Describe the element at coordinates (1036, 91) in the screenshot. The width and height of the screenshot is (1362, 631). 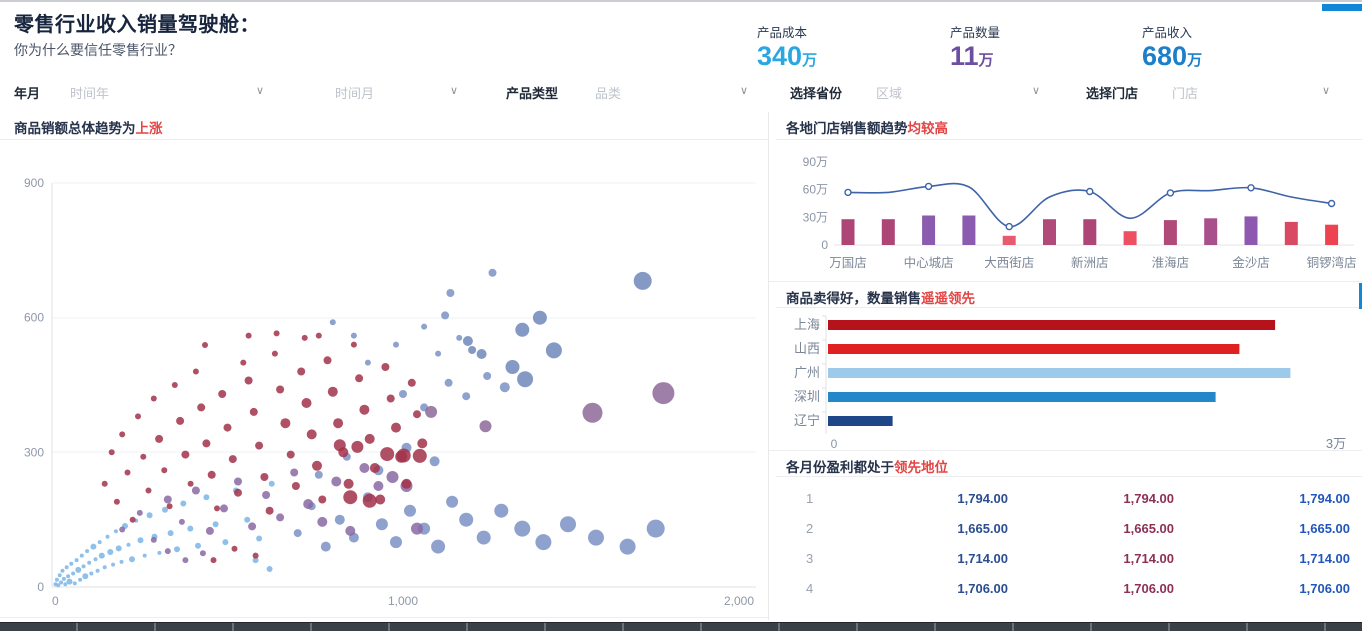
I see `chevron-down-icon: ∨` at that location.